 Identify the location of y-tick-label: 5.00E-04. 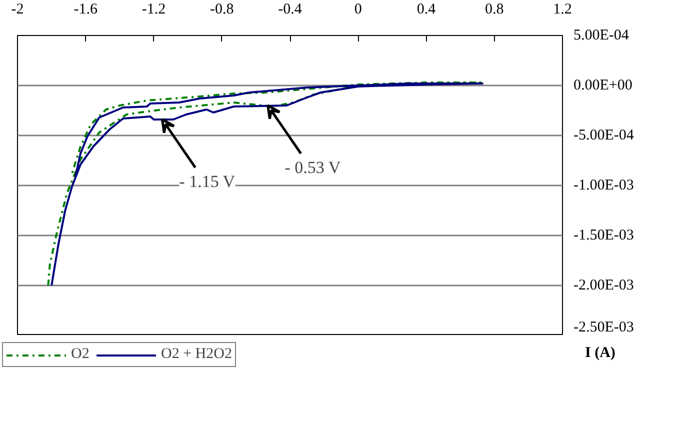
(602, 36).